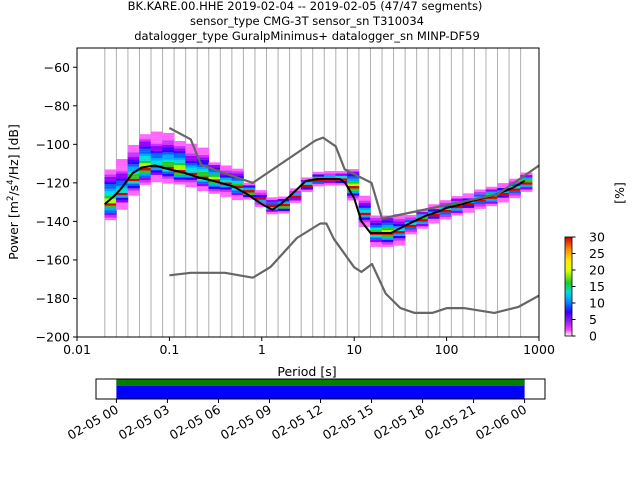 This screenshot has width=640, height=480. What do you see at coordinates (57, 67) in the screenshot?
I see `y-tick-label: −60` at bounding box center [57, 67].